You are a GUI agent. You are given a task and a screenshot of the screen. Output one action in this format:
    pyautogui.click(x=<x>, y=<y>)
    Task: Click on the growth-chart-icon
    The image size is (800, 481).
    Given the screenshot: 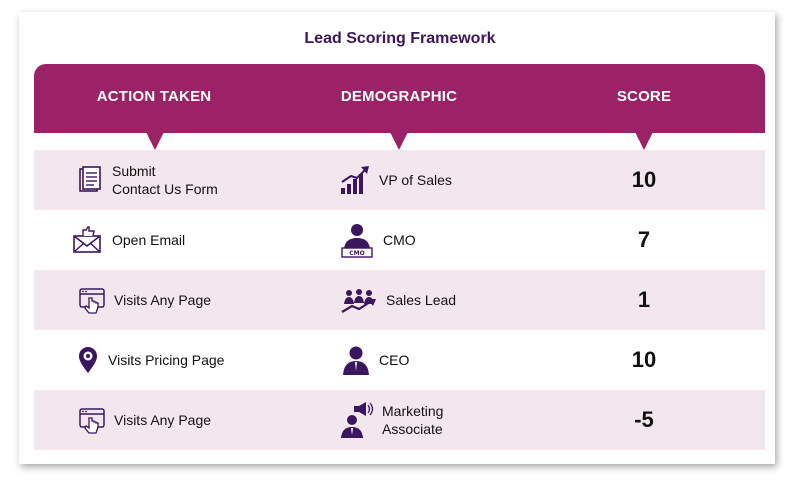 What is the action you would take?
    pyautogui.click(x=355, y=180)
    